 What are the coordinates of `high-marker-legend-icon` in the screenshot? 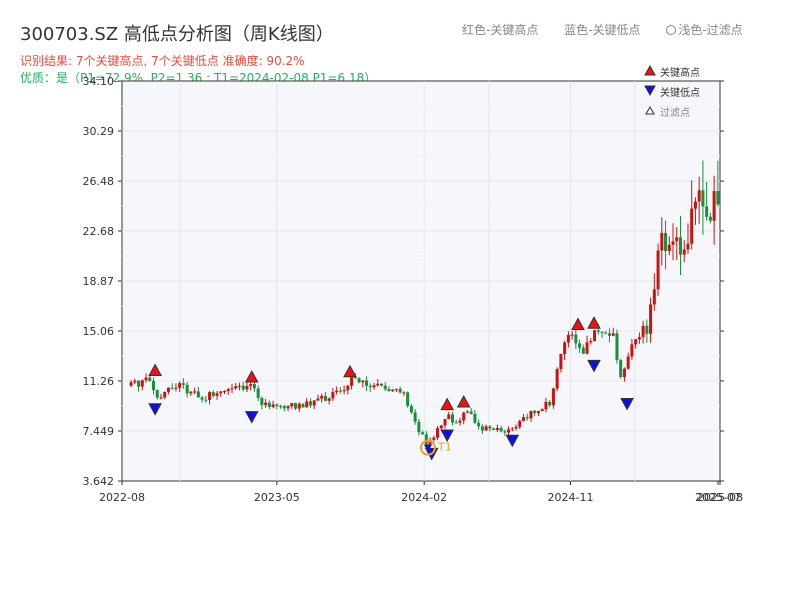 It's located at (650, 70).